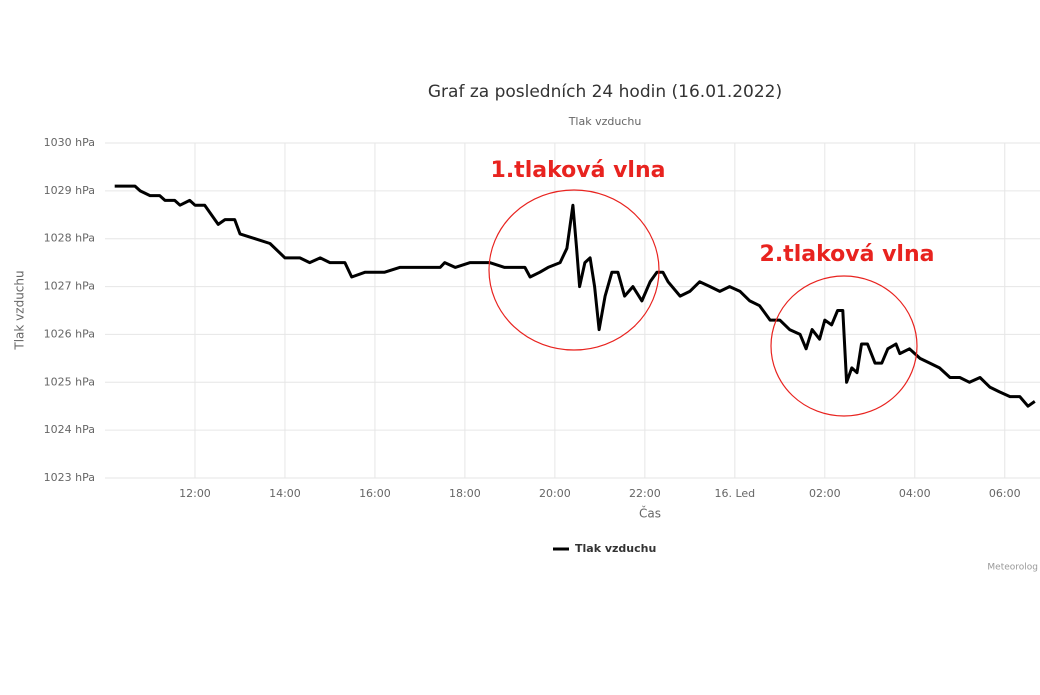 This screenshot has width=1040, height=695. I want to click on annotation: 1.tlaková vlna, so click(578, 170).